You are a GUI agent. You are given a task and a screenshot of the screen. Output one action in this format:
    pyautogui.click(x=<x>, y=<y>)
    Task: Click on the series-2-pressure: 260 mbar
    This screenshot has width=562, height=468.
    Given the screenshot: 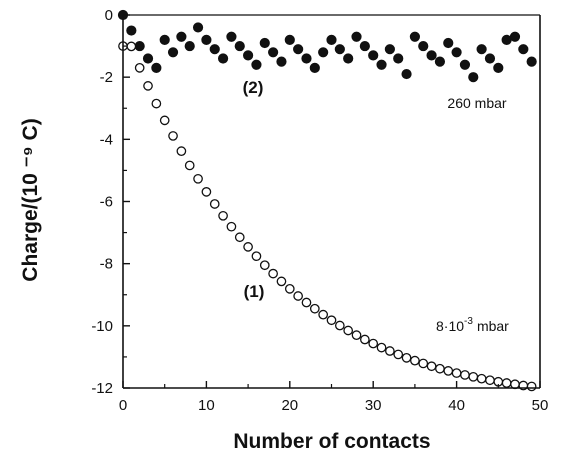 What is the action you would take?
    pyautogui.click(x=476, y=103)
    